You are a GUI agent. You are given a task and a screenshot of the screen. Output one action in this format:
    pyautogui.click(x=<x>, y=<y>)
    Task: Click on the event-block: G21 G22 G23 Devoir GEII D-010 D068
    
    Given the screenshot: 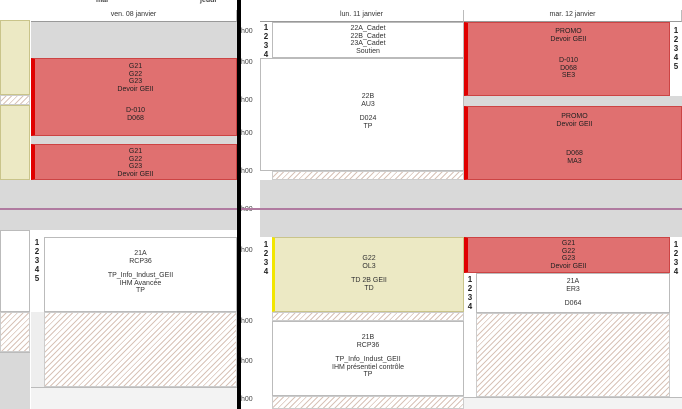 What is the action you would take?
    pyautogui.click(x=134, y=97)
    